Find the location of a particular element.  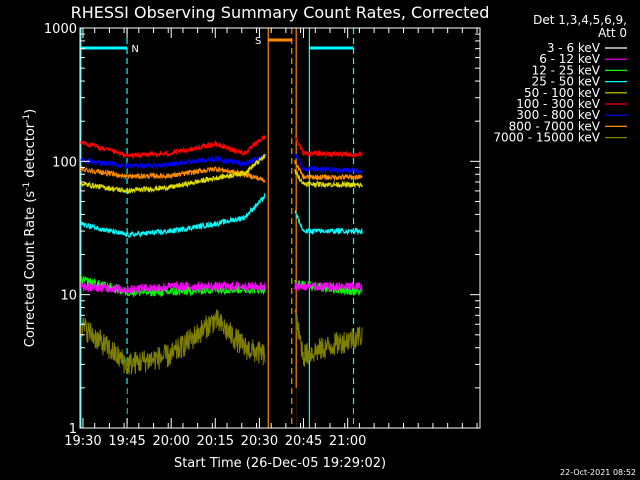

series-300-800-kev-seg2 is located at coordinates (328, 163).